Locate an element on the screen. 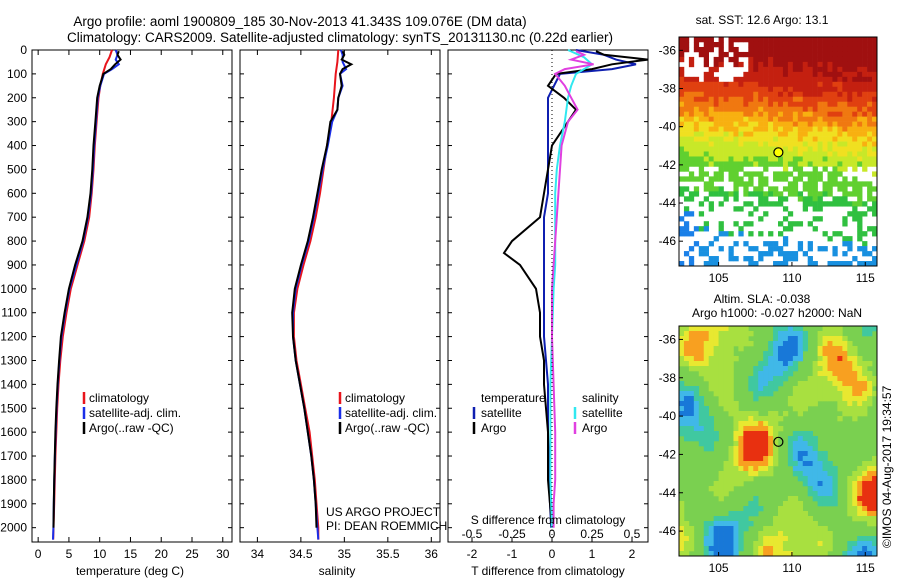 This screenshot has height=580, width=900. argo-position-marker is located at coordinates (778, 152).